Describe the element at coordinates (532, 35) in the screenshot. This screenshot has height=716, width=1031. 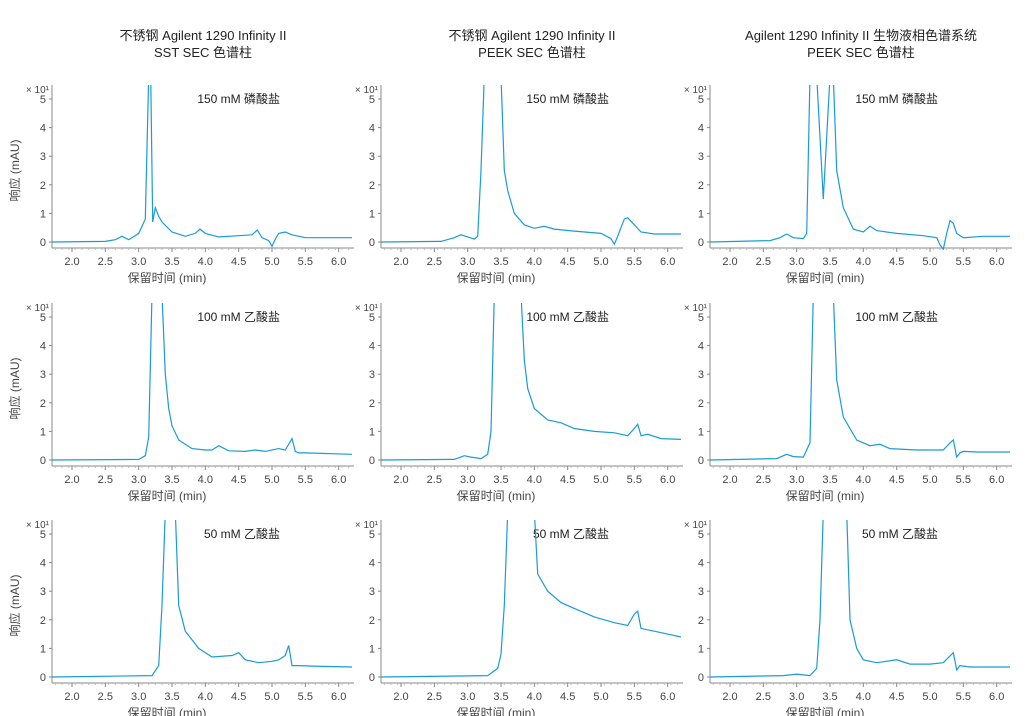
I see `column-title-2-line1: 不锈钢 Agilent 1290 Infinity II` at that location.